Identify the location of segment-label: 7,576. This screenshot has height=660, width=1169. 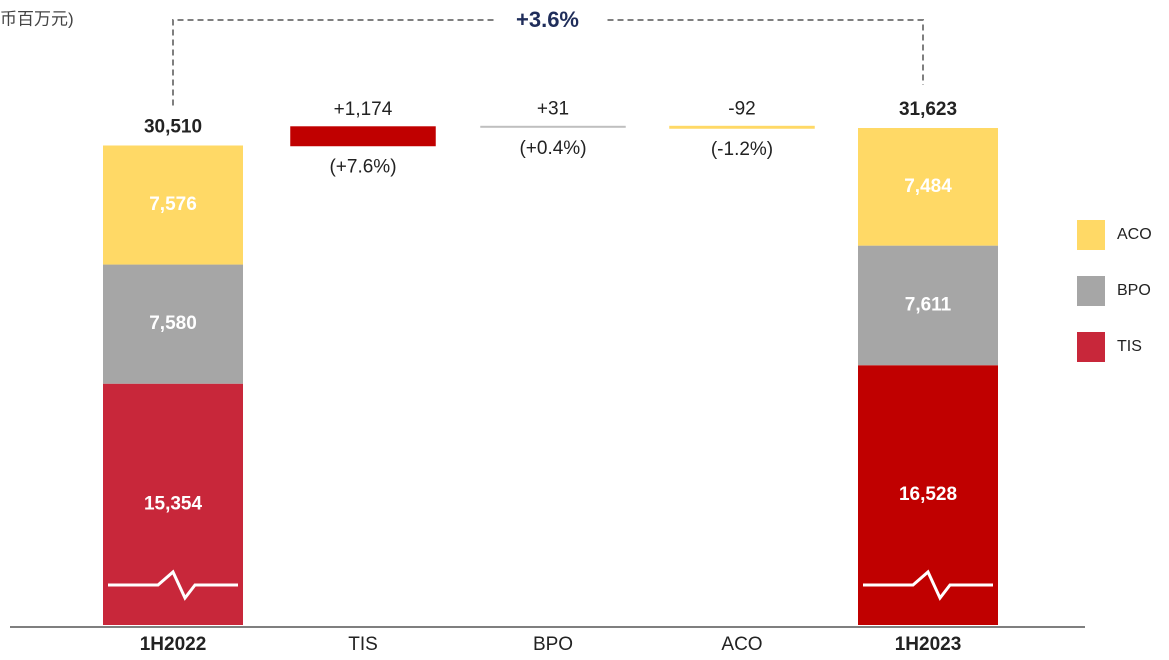
(173, 204).